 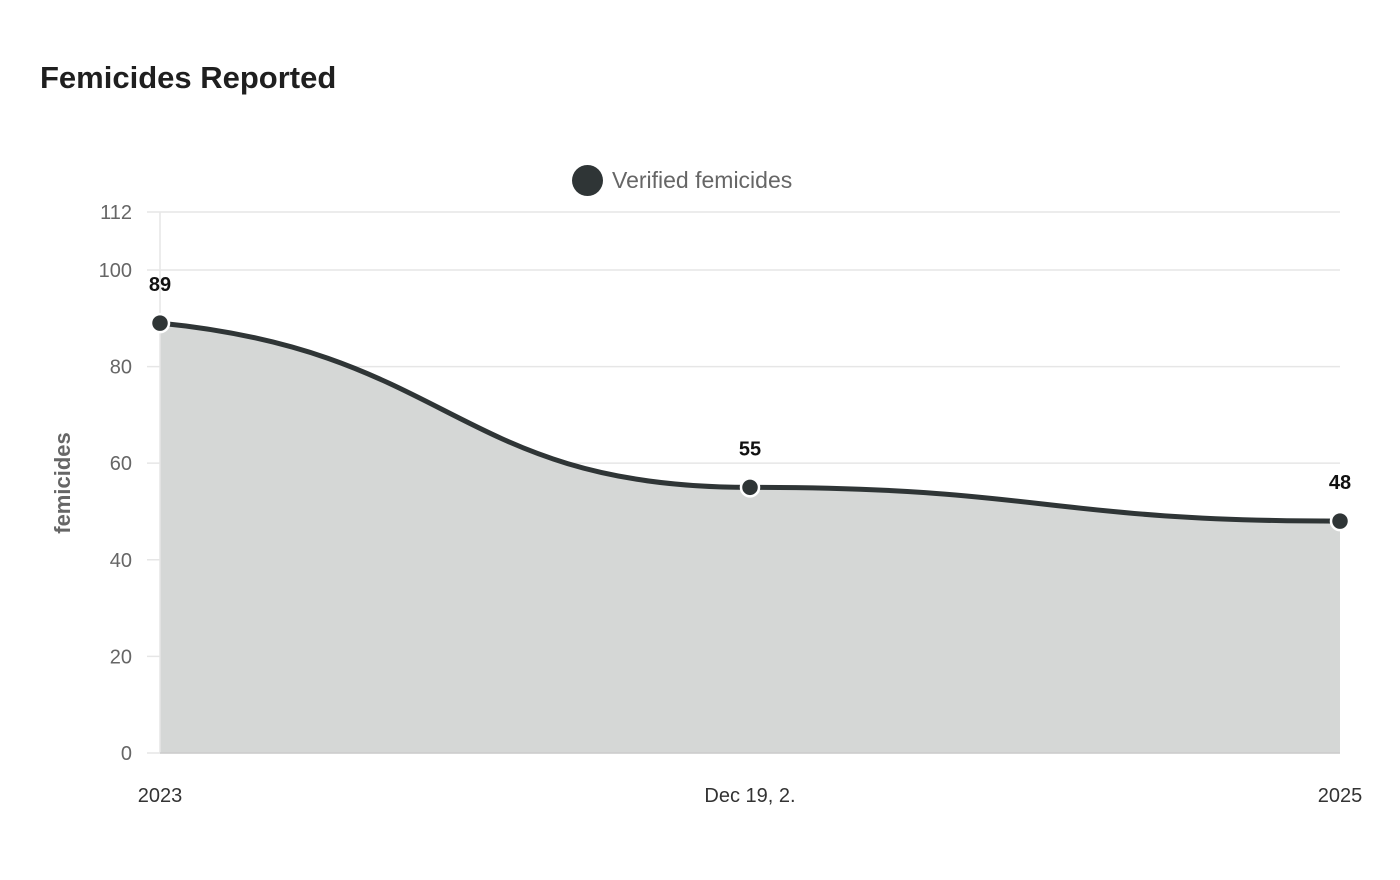 I want to click on y-tick-label: 0, so click(x=126, y=754).